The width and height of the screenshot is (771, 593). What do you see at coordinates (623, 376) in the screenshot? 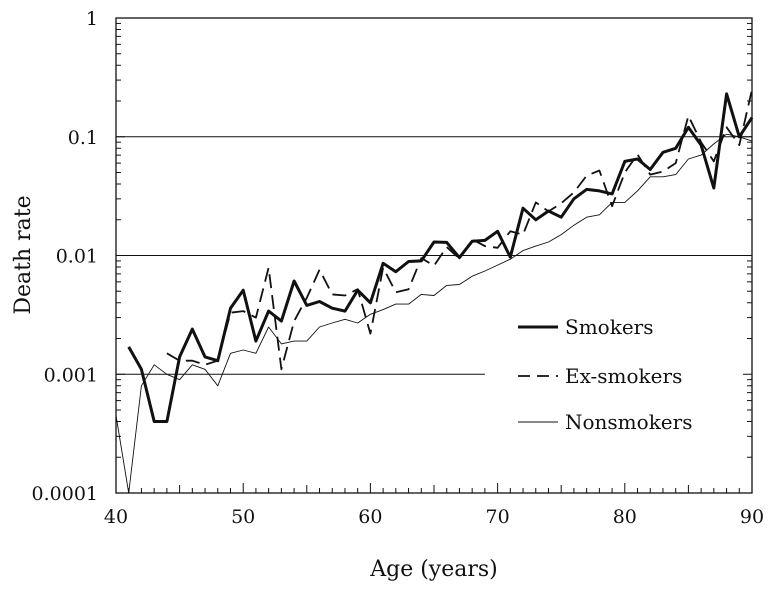
I see `legend-label: Ex-smokers` at bounding box center [623, 376].